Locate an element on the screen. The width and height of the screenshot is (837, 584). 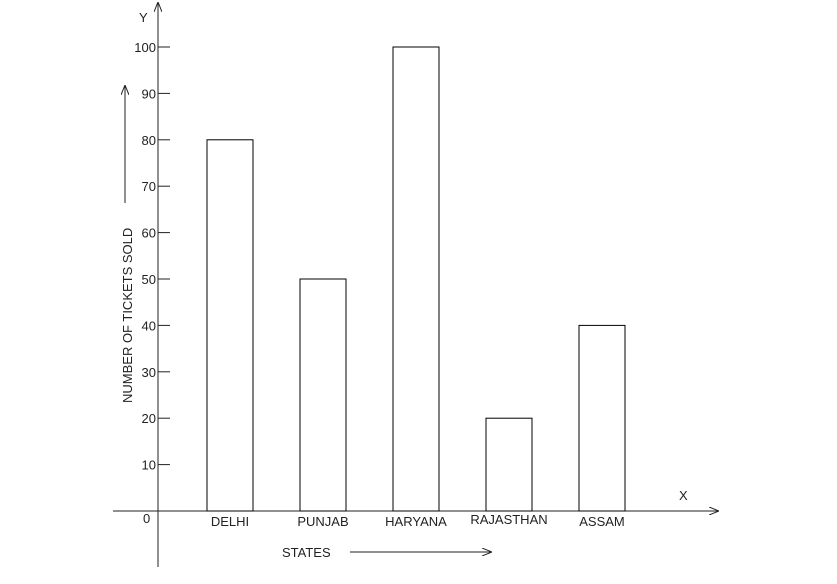
bar-haryana is located at coordinates (416, 279).